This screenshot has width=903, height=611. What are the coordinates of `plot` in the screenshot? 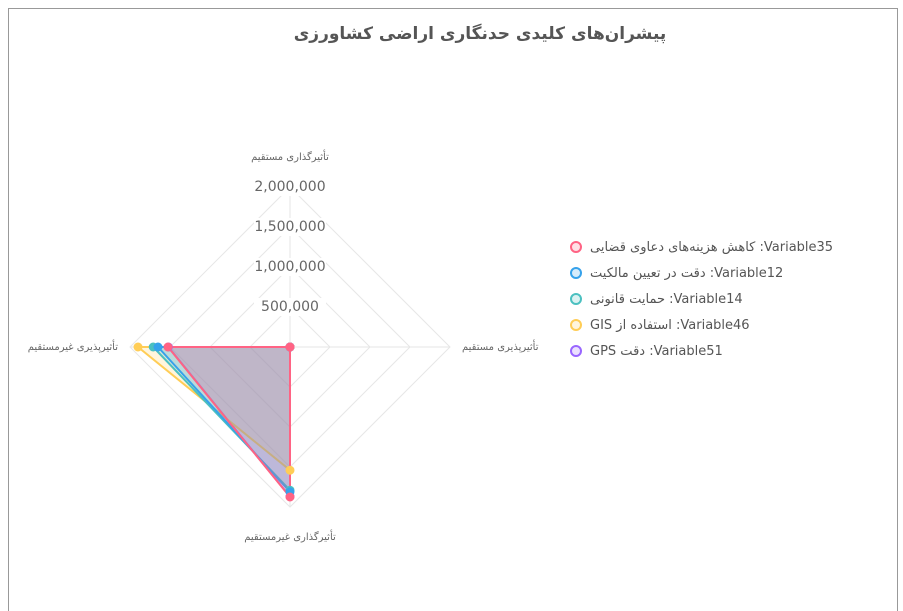 It's located at (214, 422).